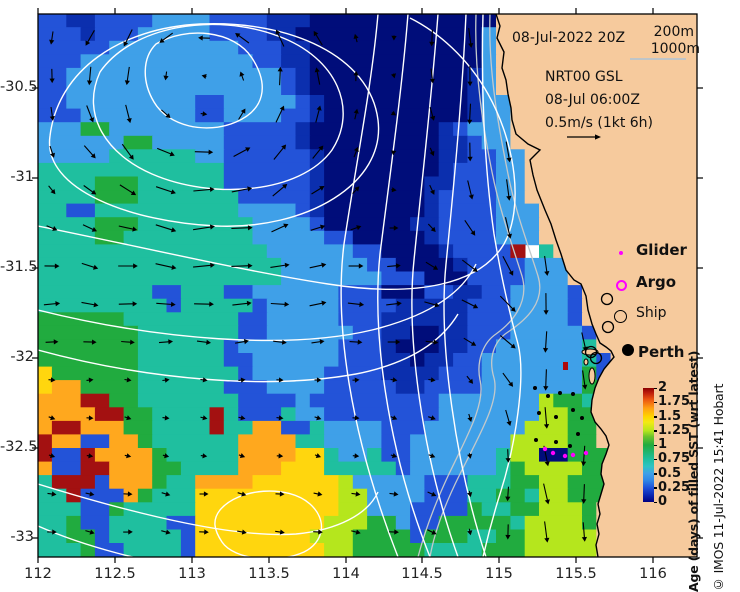  Describe the element at coordinates (269, 574) in the screenshot. I see `x-tick-label: 113.5` at that location.